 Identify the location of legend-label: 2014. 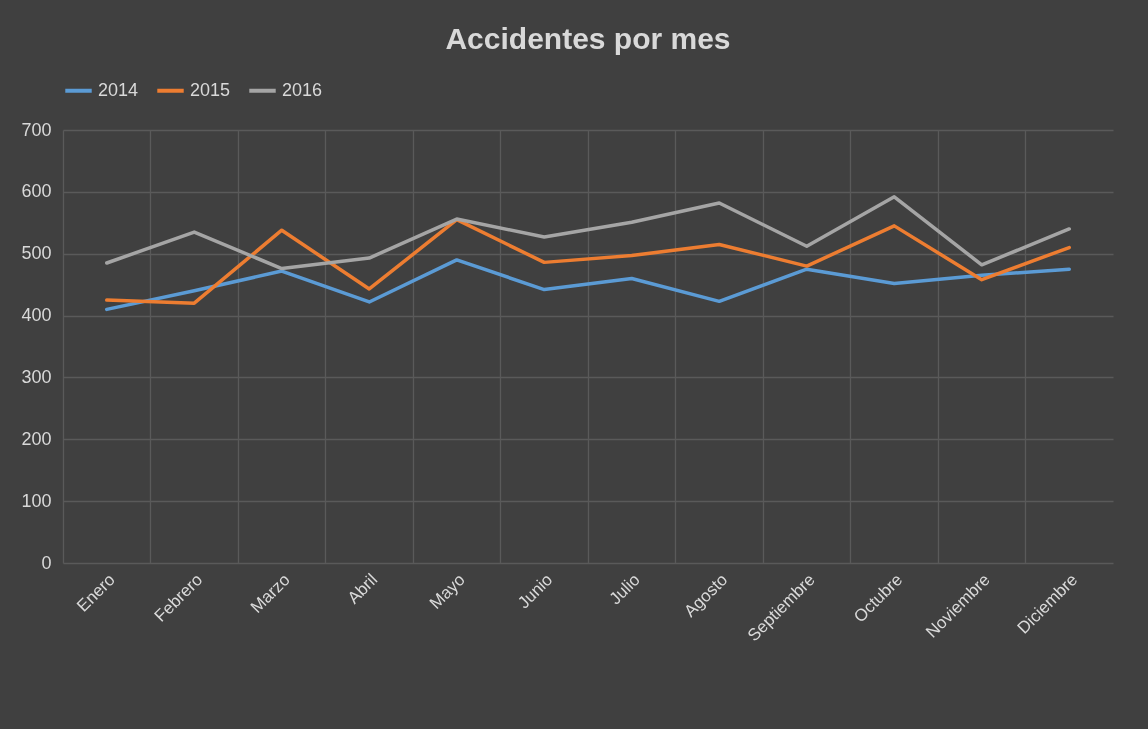
(118, 89).